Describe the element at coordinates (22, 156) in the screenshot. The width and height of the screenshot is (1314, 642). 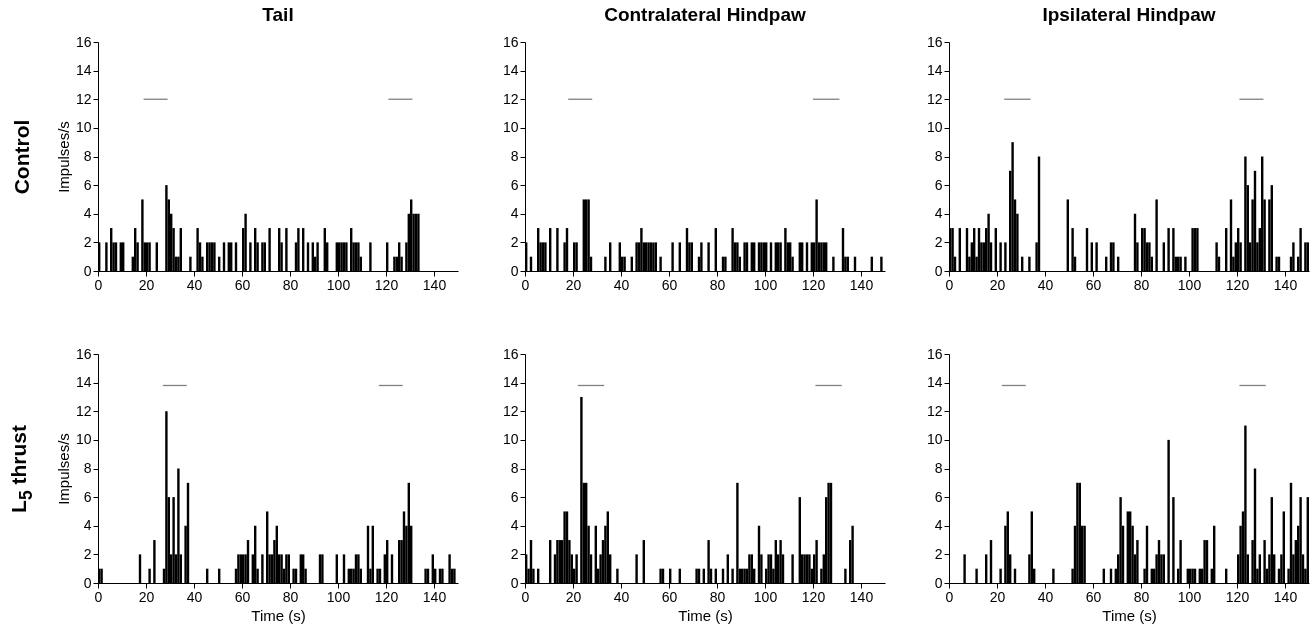
I see `text: Control` at that location.